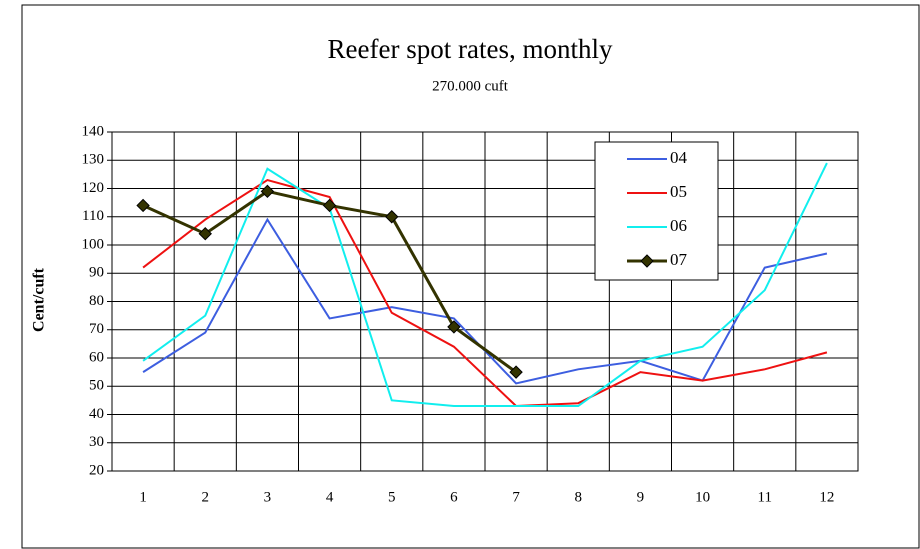 This screenshot has height=549, width=920. What do you see at coordinates (679, 157) in the screenshot?
I see `legend-label: 04` at bounding box center [679, 157].